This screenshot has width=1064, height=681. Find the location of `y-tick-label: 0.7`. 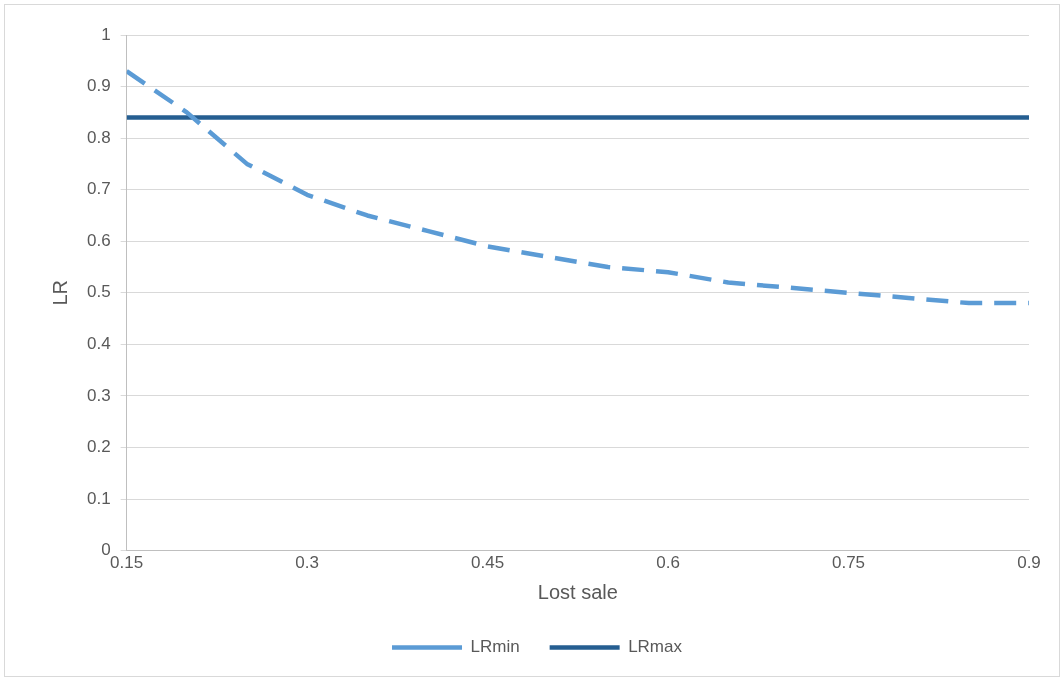

y-tick-label: 0.7 is located at coordinates (98, 189).